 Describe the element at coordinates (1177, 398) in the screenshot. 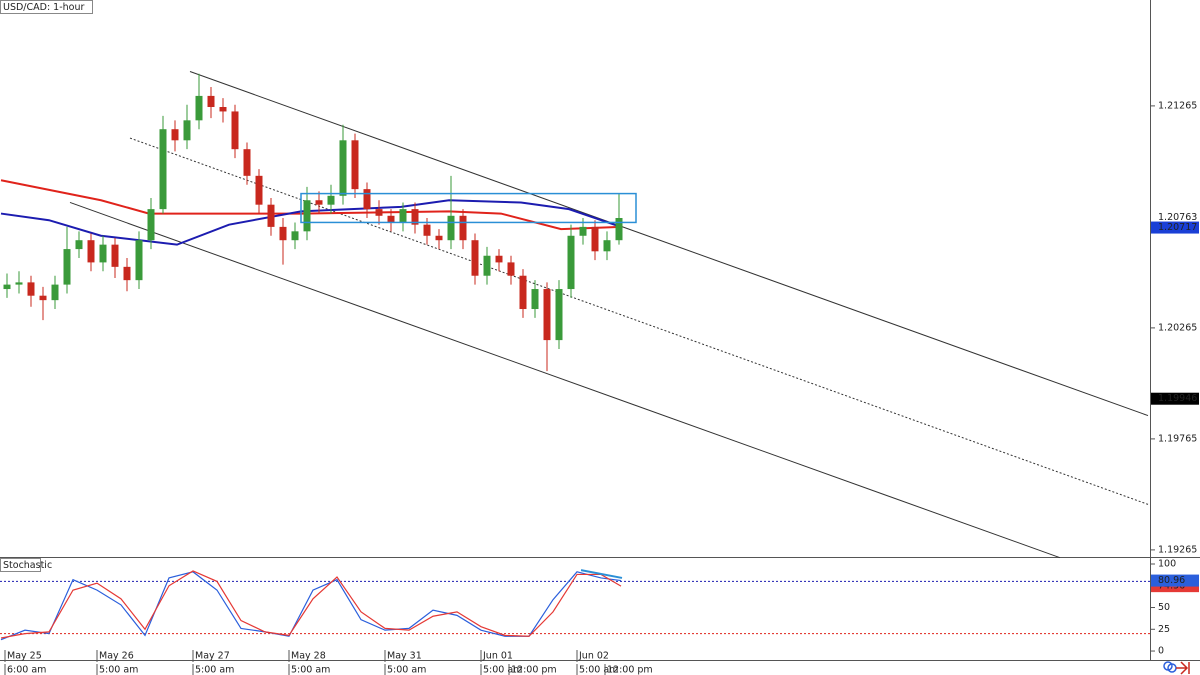

I see `price-tag: 1.19946` at that location.